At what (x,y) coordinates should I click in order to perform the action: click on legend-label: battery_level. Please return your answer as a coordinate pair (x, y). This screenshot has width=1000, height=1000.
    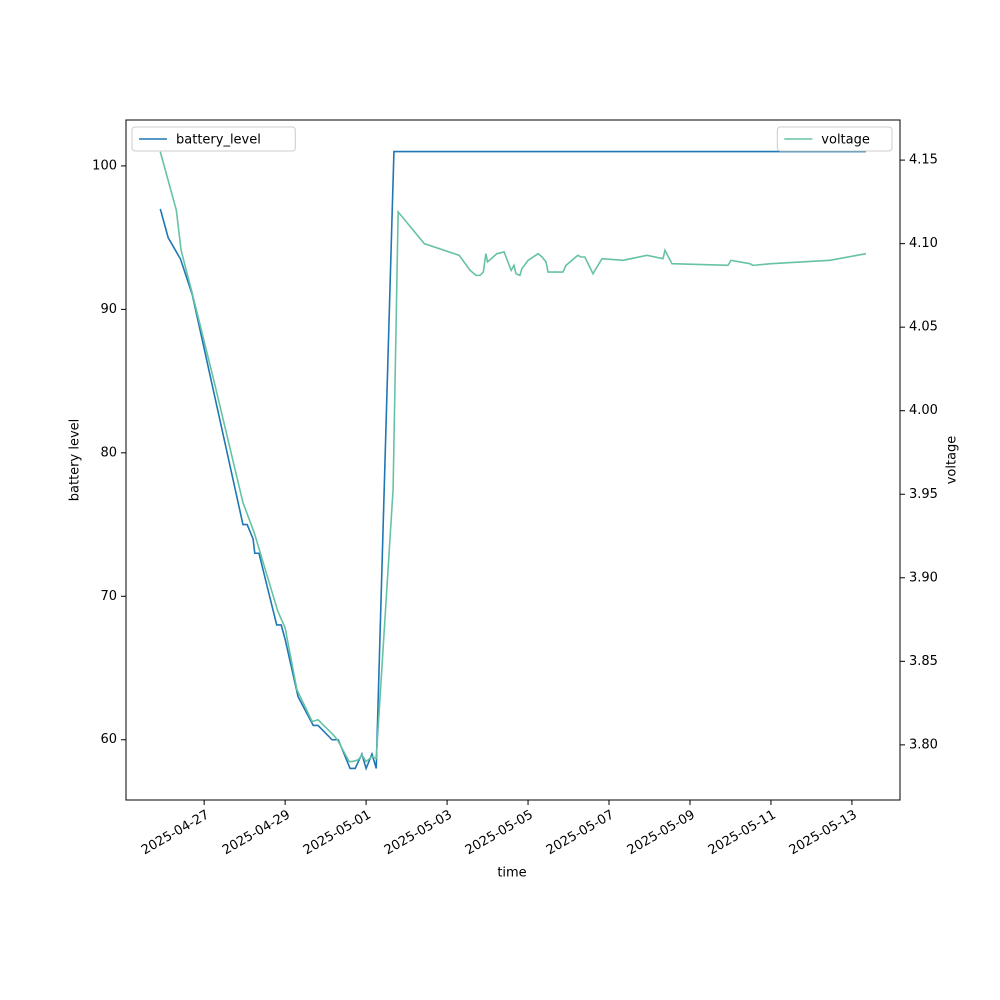
    Looking at the image, I should click on (218, 140).